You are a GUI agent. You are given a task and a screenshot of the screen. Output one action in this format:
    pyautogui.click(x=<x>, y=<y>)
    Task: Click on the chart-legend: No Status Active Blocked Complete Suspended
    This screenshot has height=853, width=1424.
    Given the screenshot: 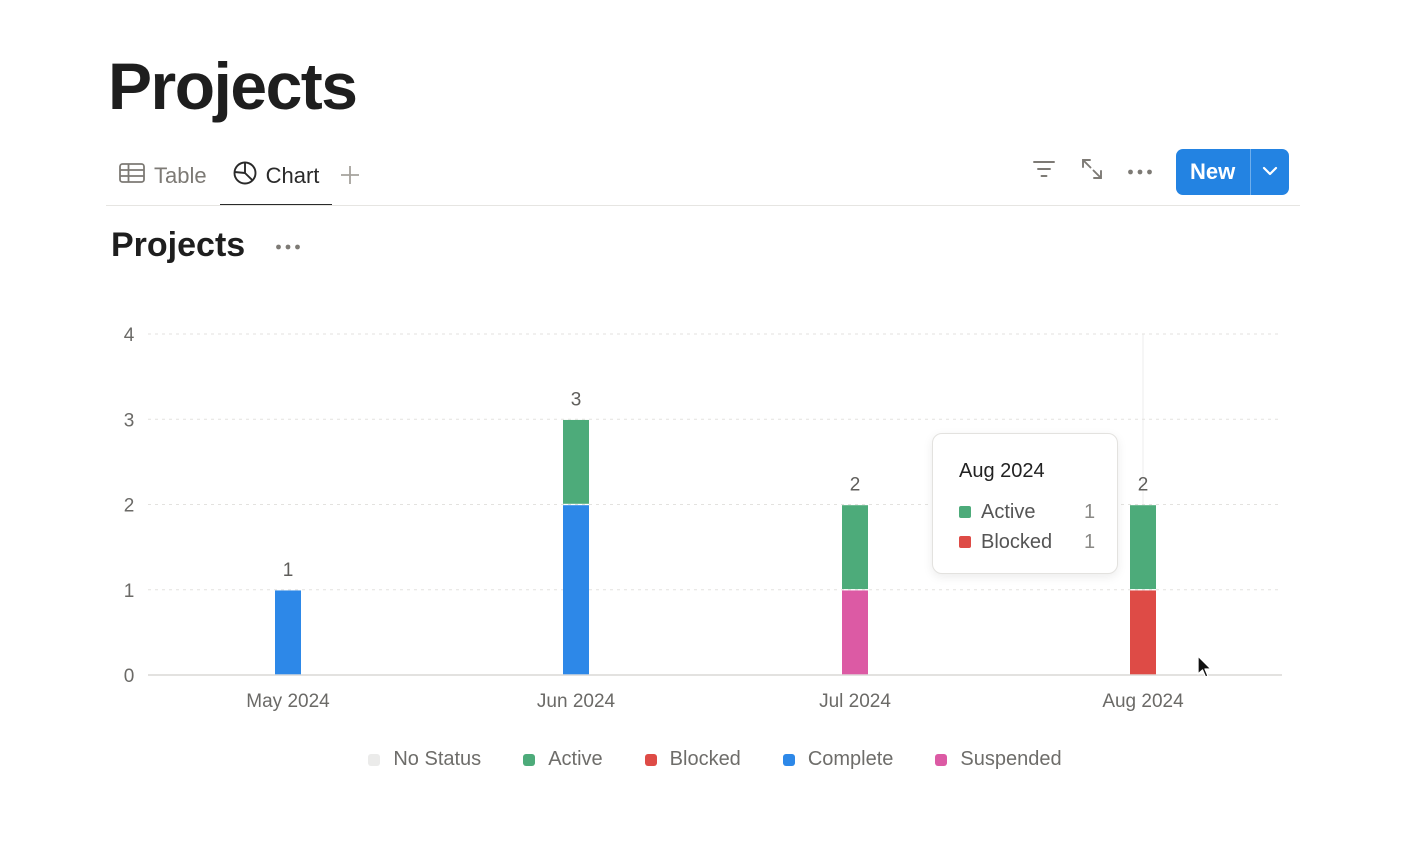 What is the action you would take?
    pyautogui.click(x=712, y=759)
    